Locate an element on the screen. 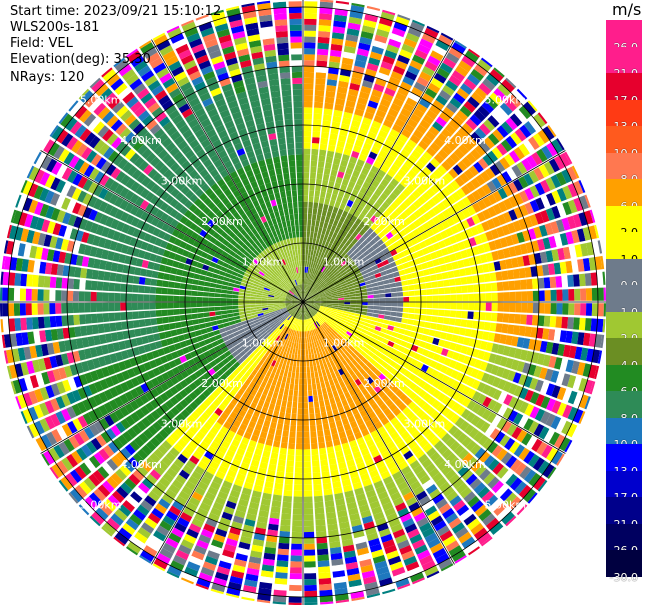  colorbar-level: -2.0 is located at coordinates (624, 328).